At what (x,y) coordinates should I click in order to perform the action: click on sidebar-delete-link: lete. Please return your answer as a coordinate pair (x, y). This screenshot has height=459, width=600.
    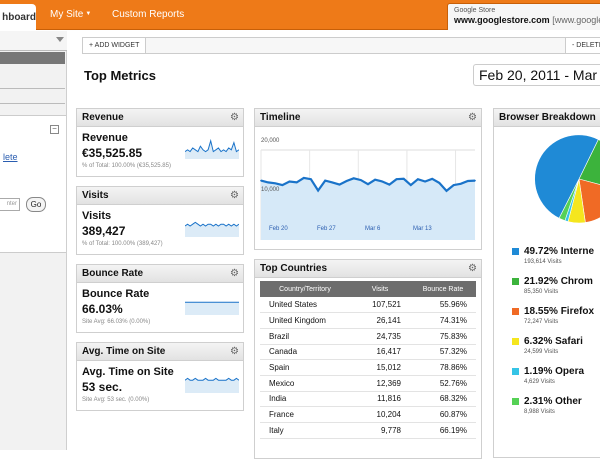
    Looking at the image, I should click on (10, 157).